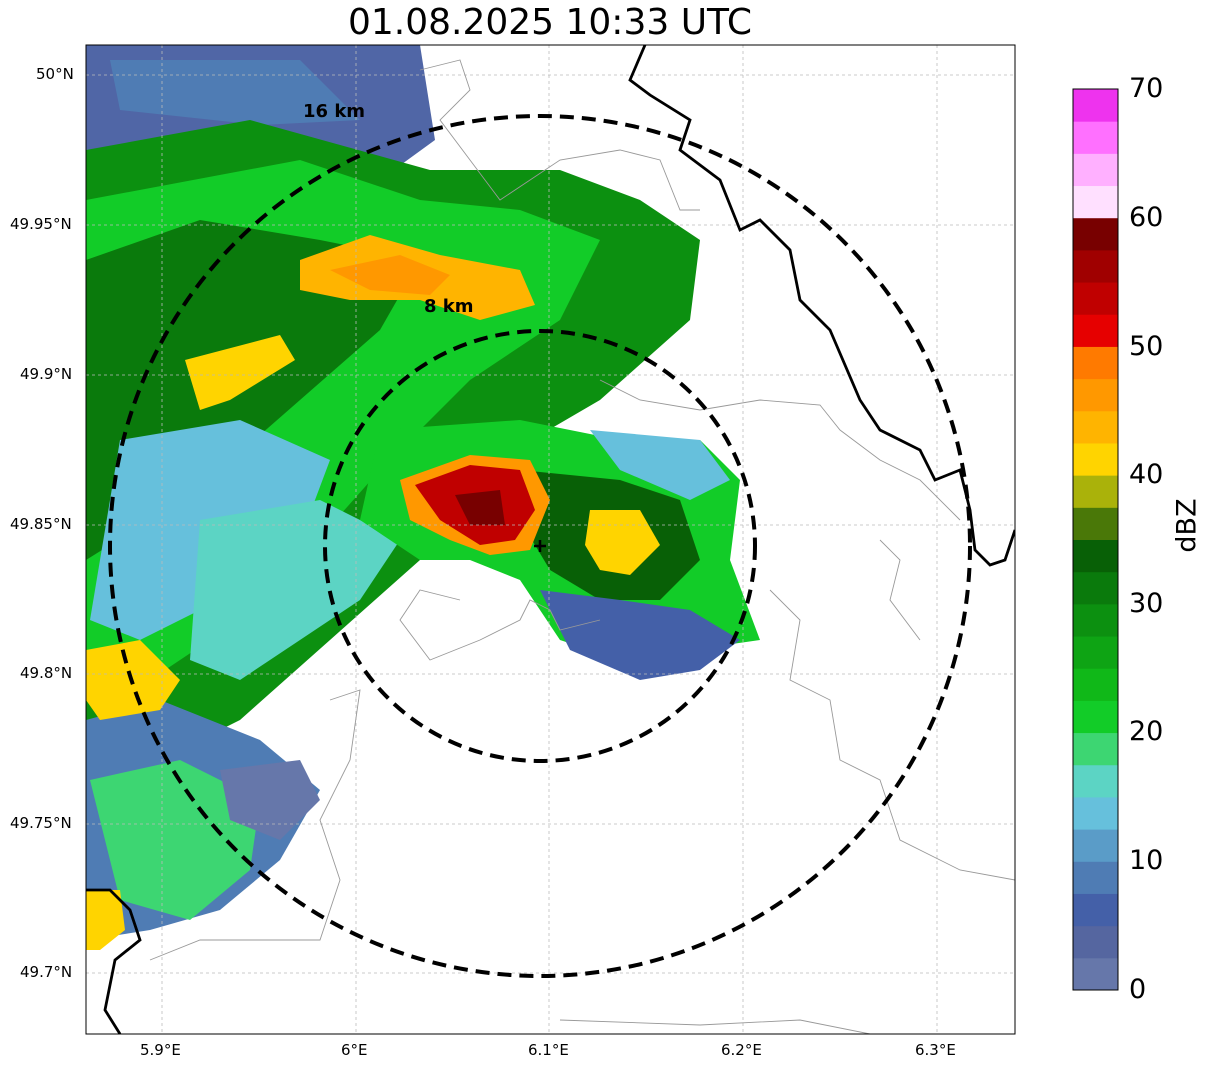 The width and height of the screenshot is (1207, 1069). Describe the element at coordinates (935, 1050) in the screenshot. I see `lon-tick-label: 6.3°E` at that location.